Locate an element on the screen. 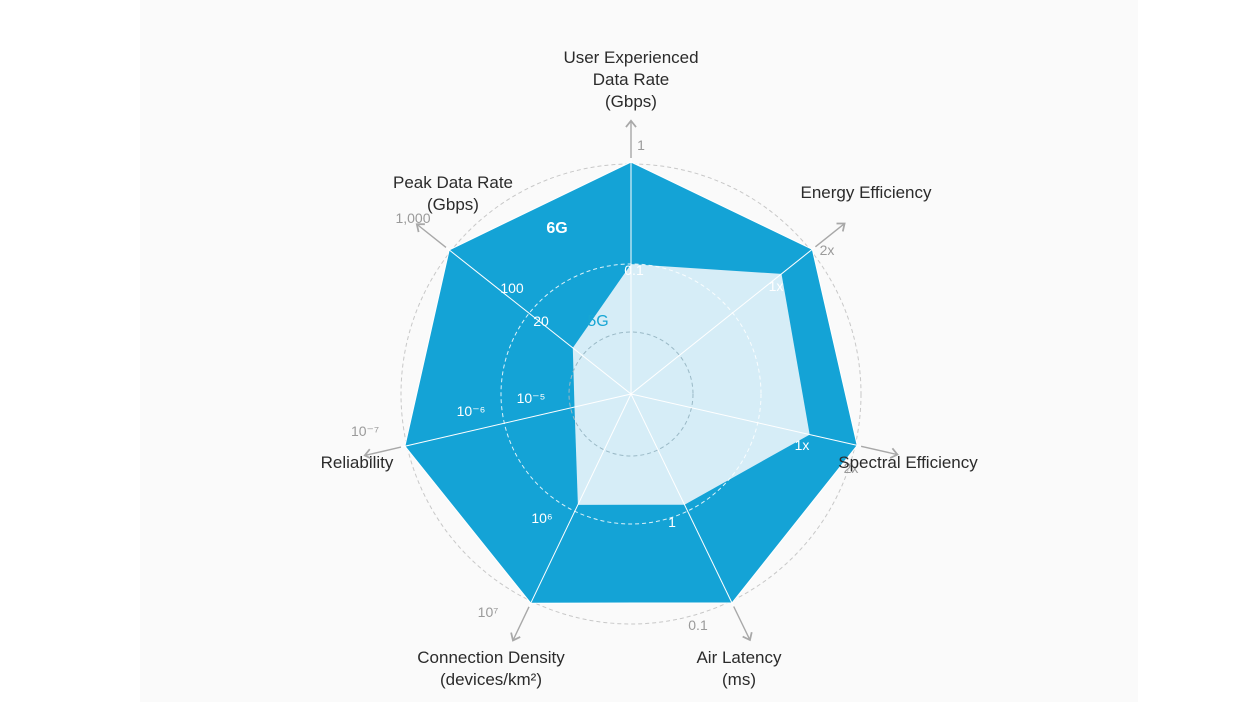 The height and width of the screenshot is (702, 1260). axis-spoke-spectral is located at coordinates (746, 420).